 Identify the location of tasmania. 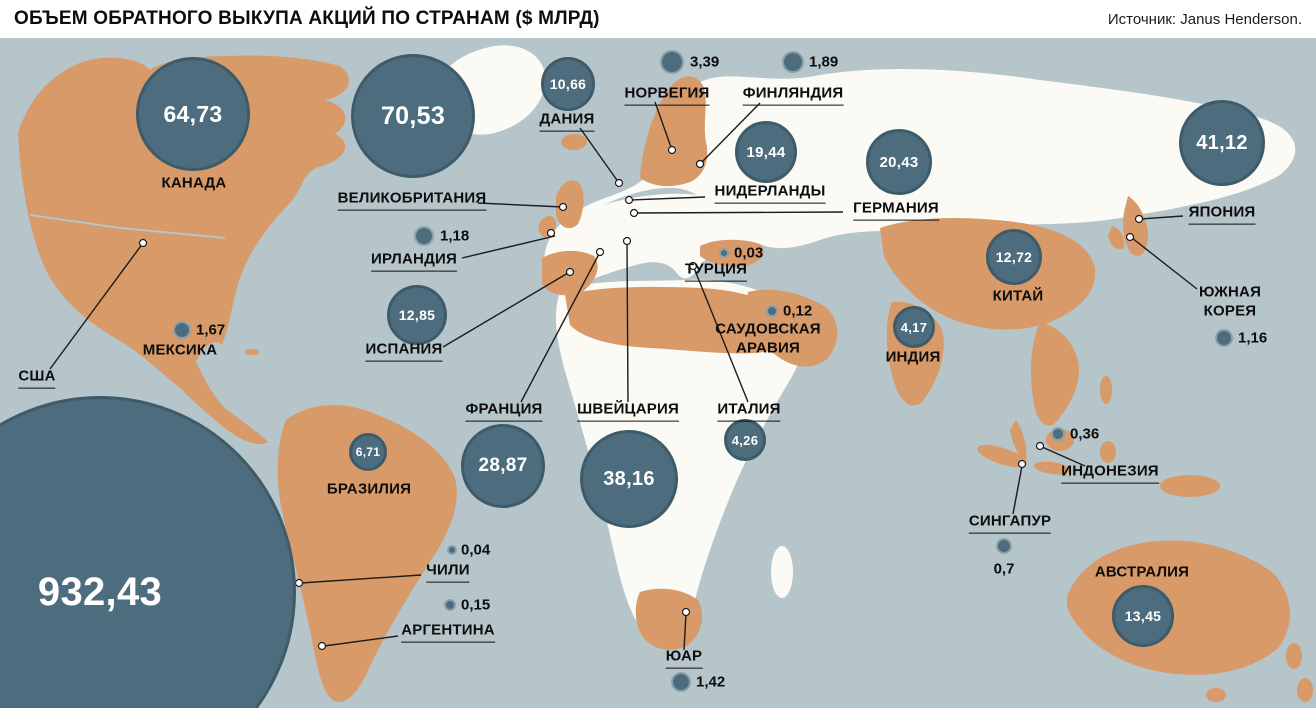
(1216, 695).